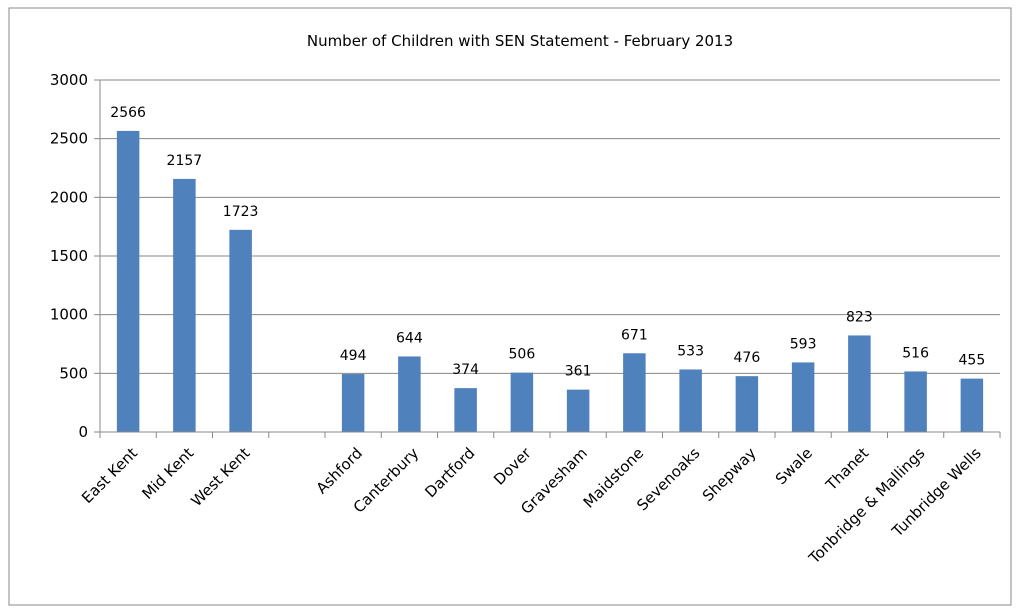  What do you see at coordinates (859, 317) in the screenshot?
I see `data-label: 823` at bounding box center [859, 317].